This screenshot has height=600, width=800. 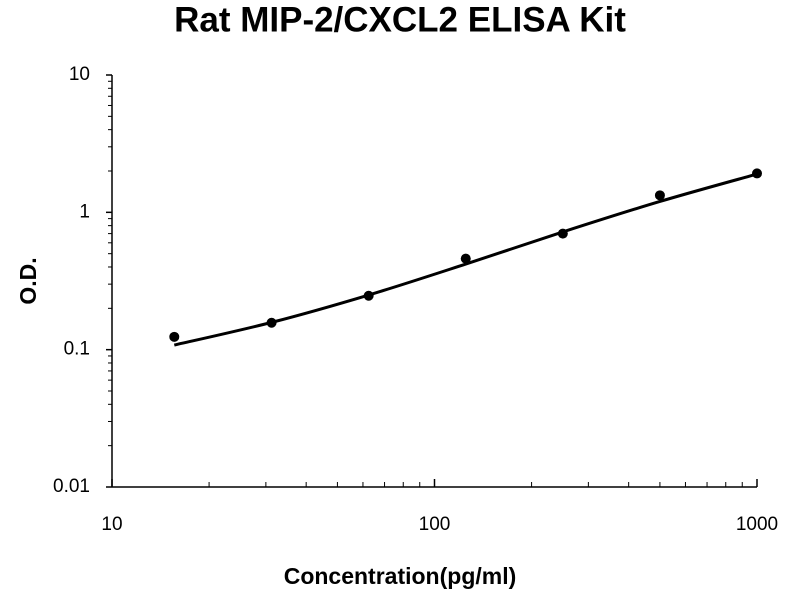 I want to click on y-tick-label: 0.01, so click(x=71, y=486).